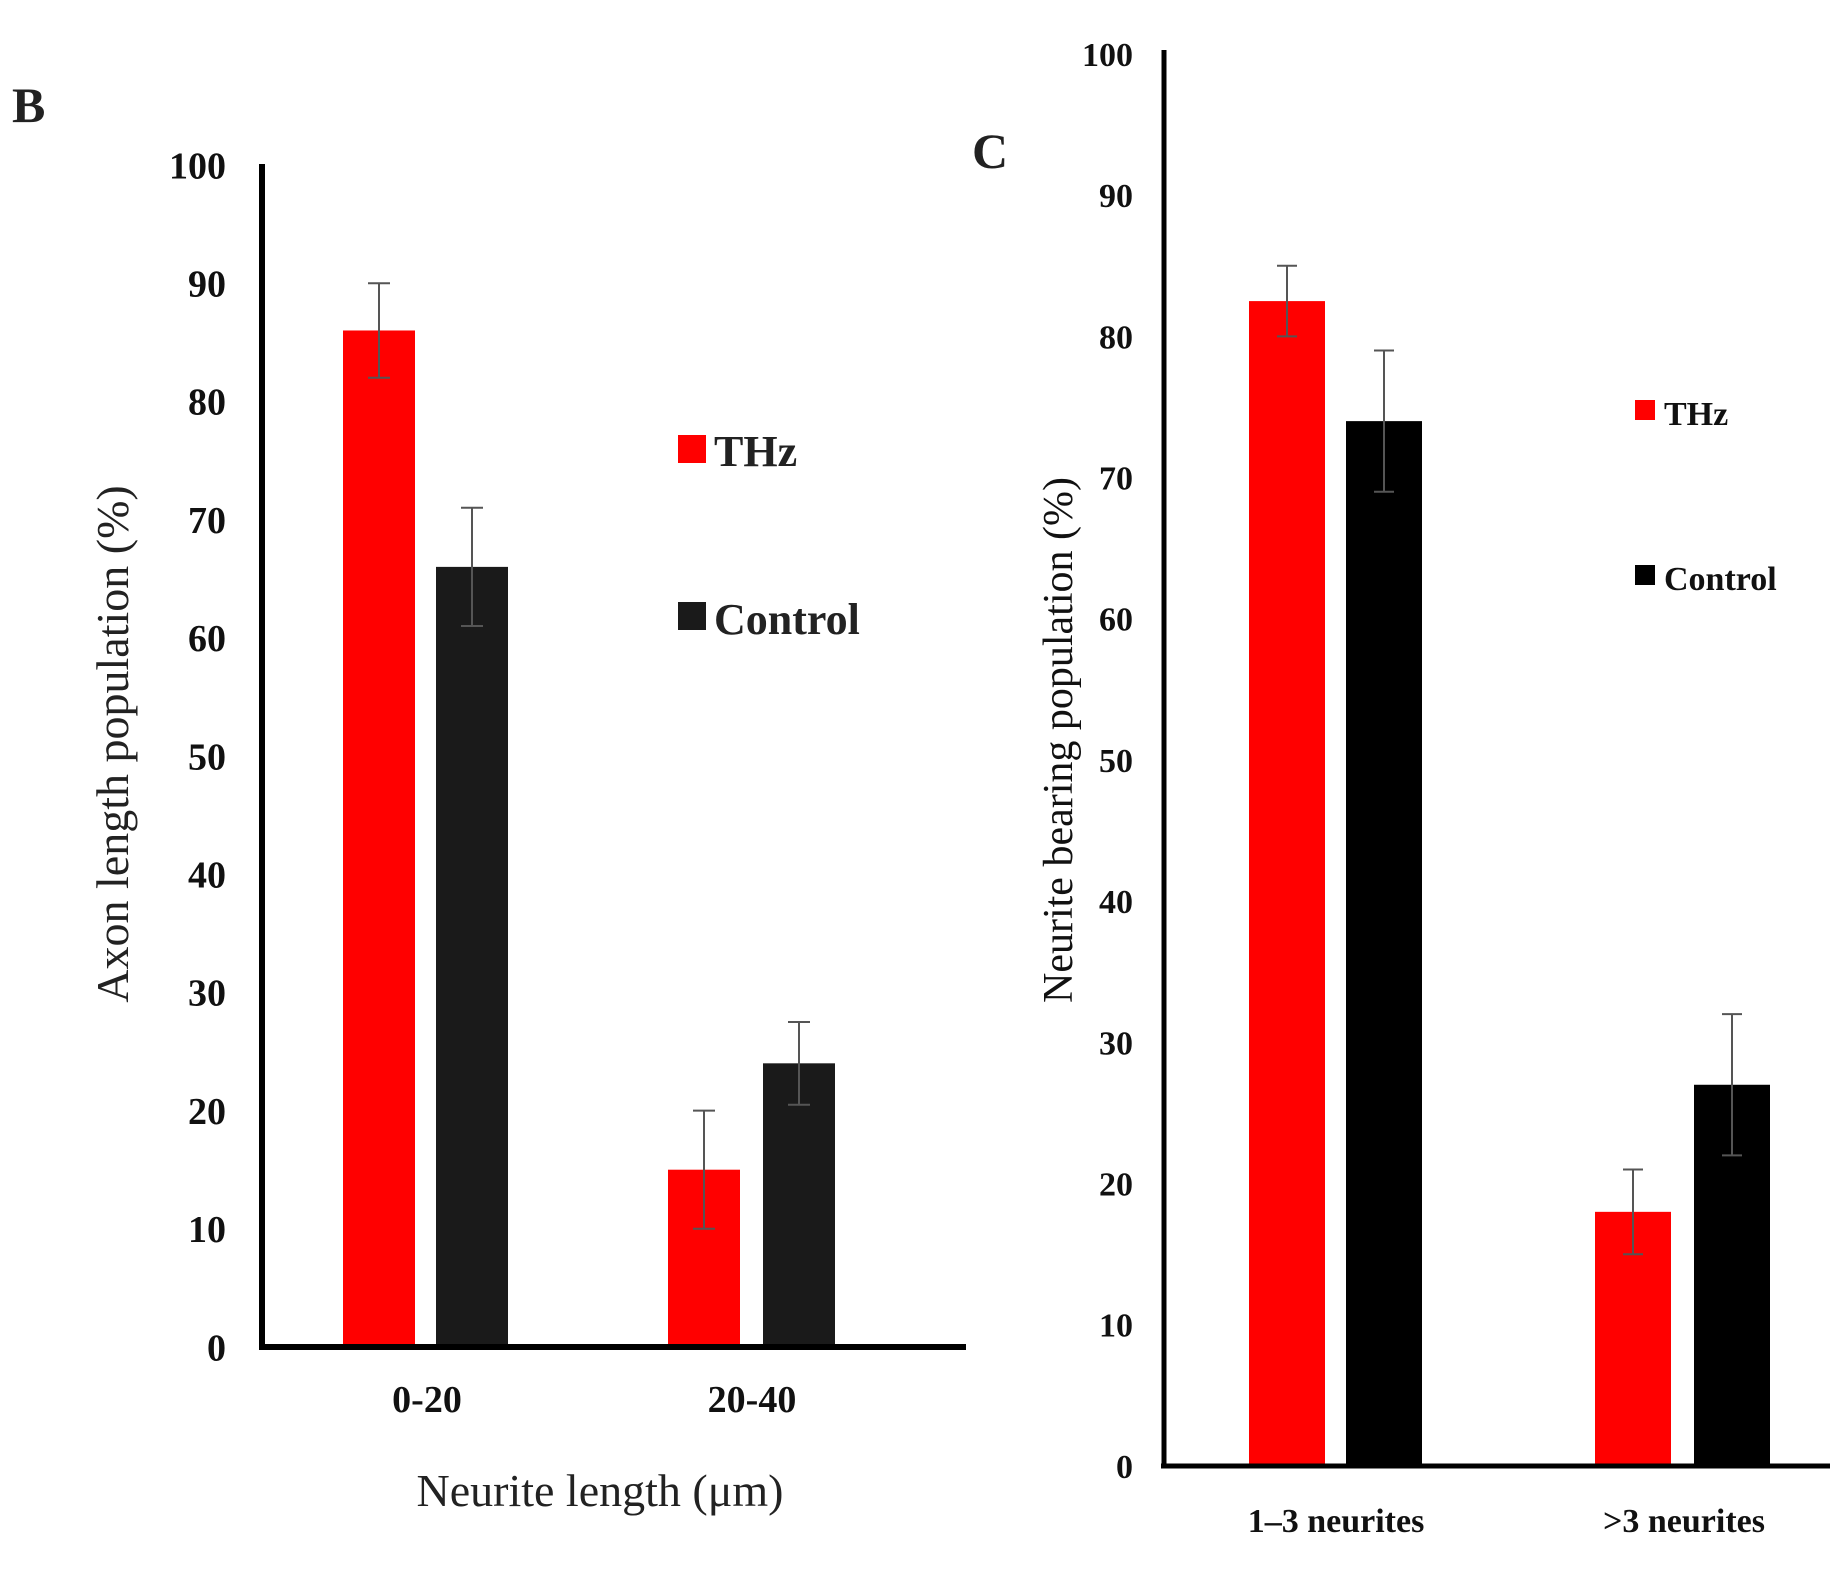  I want to click on y-tick-label-c: 90, so click(1116, 196).